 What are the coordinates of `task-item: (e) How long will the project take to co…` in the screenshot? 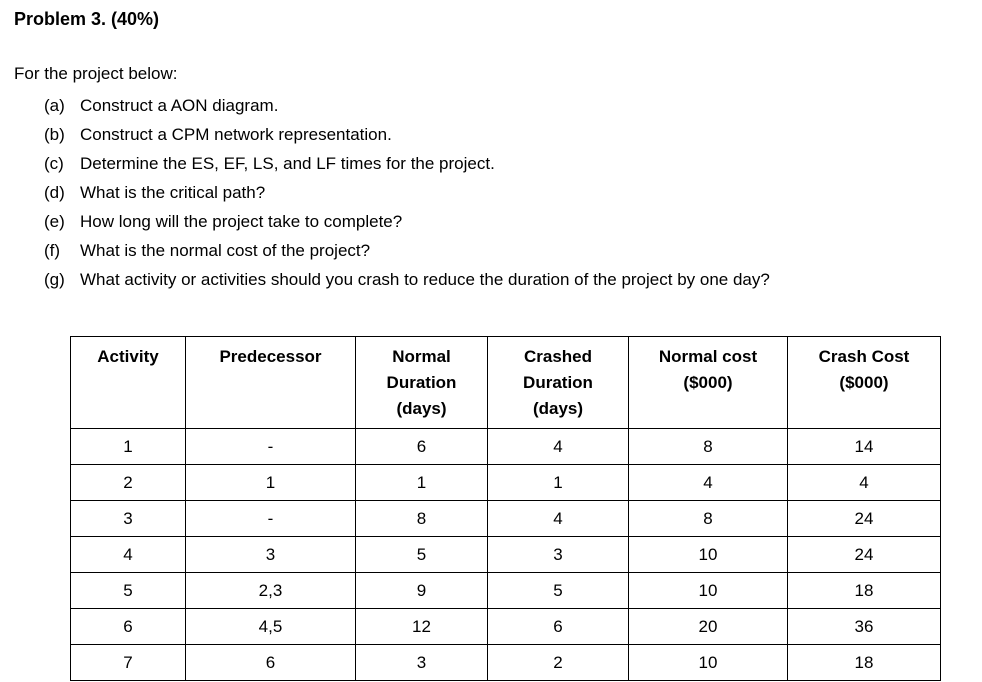 It's located at (506, 221).